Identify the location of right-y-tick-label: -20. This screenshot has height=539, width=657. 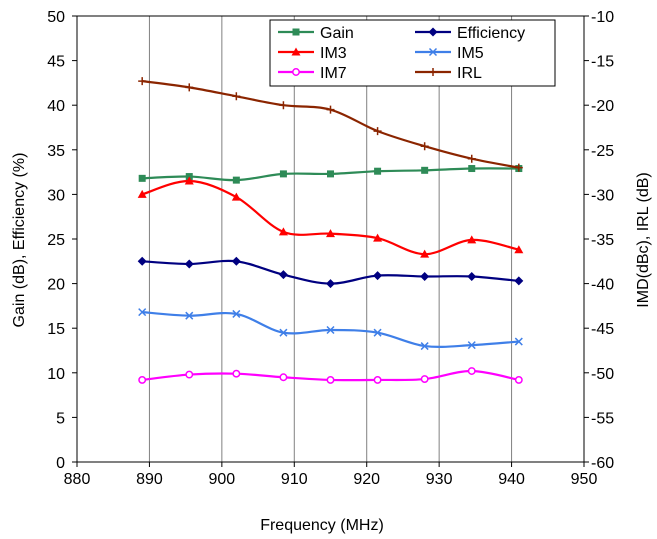
(602, 106).